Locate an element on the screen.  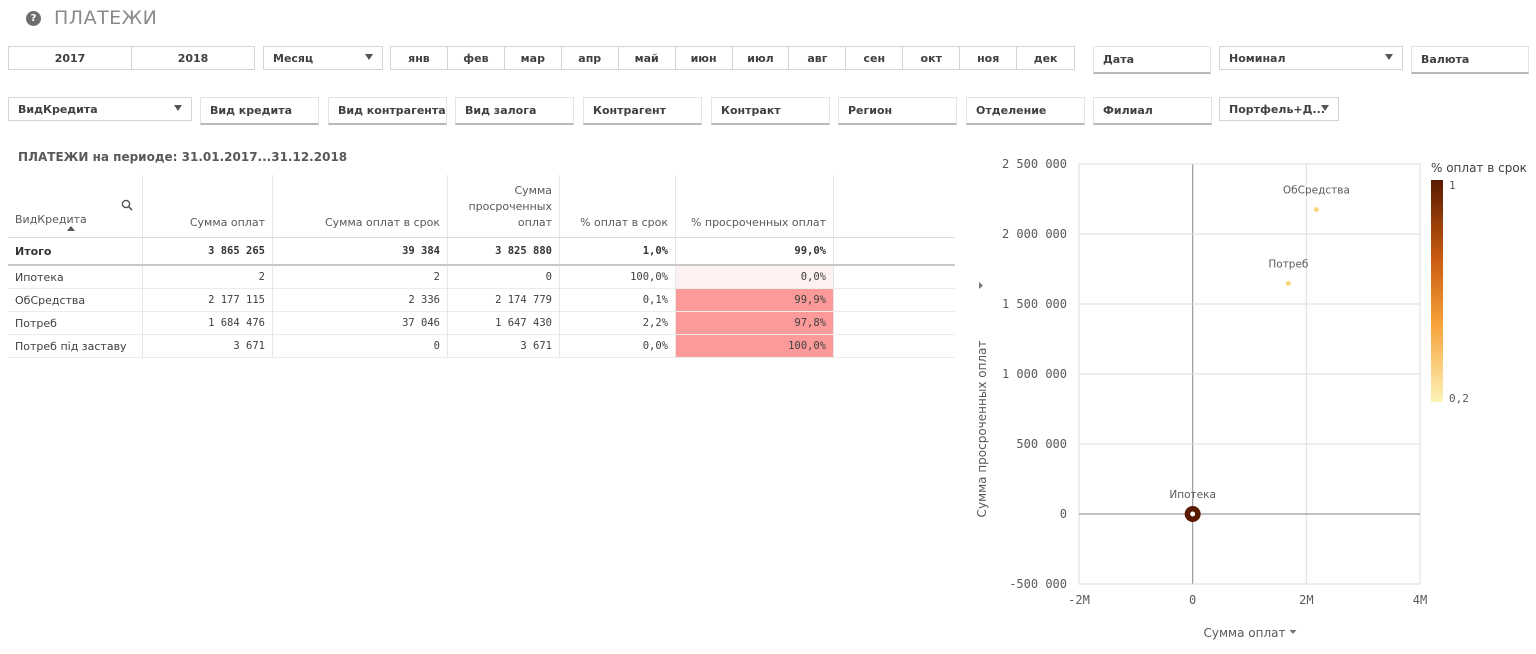
filter-7: Отделение is located at coordinates (1025, 111).